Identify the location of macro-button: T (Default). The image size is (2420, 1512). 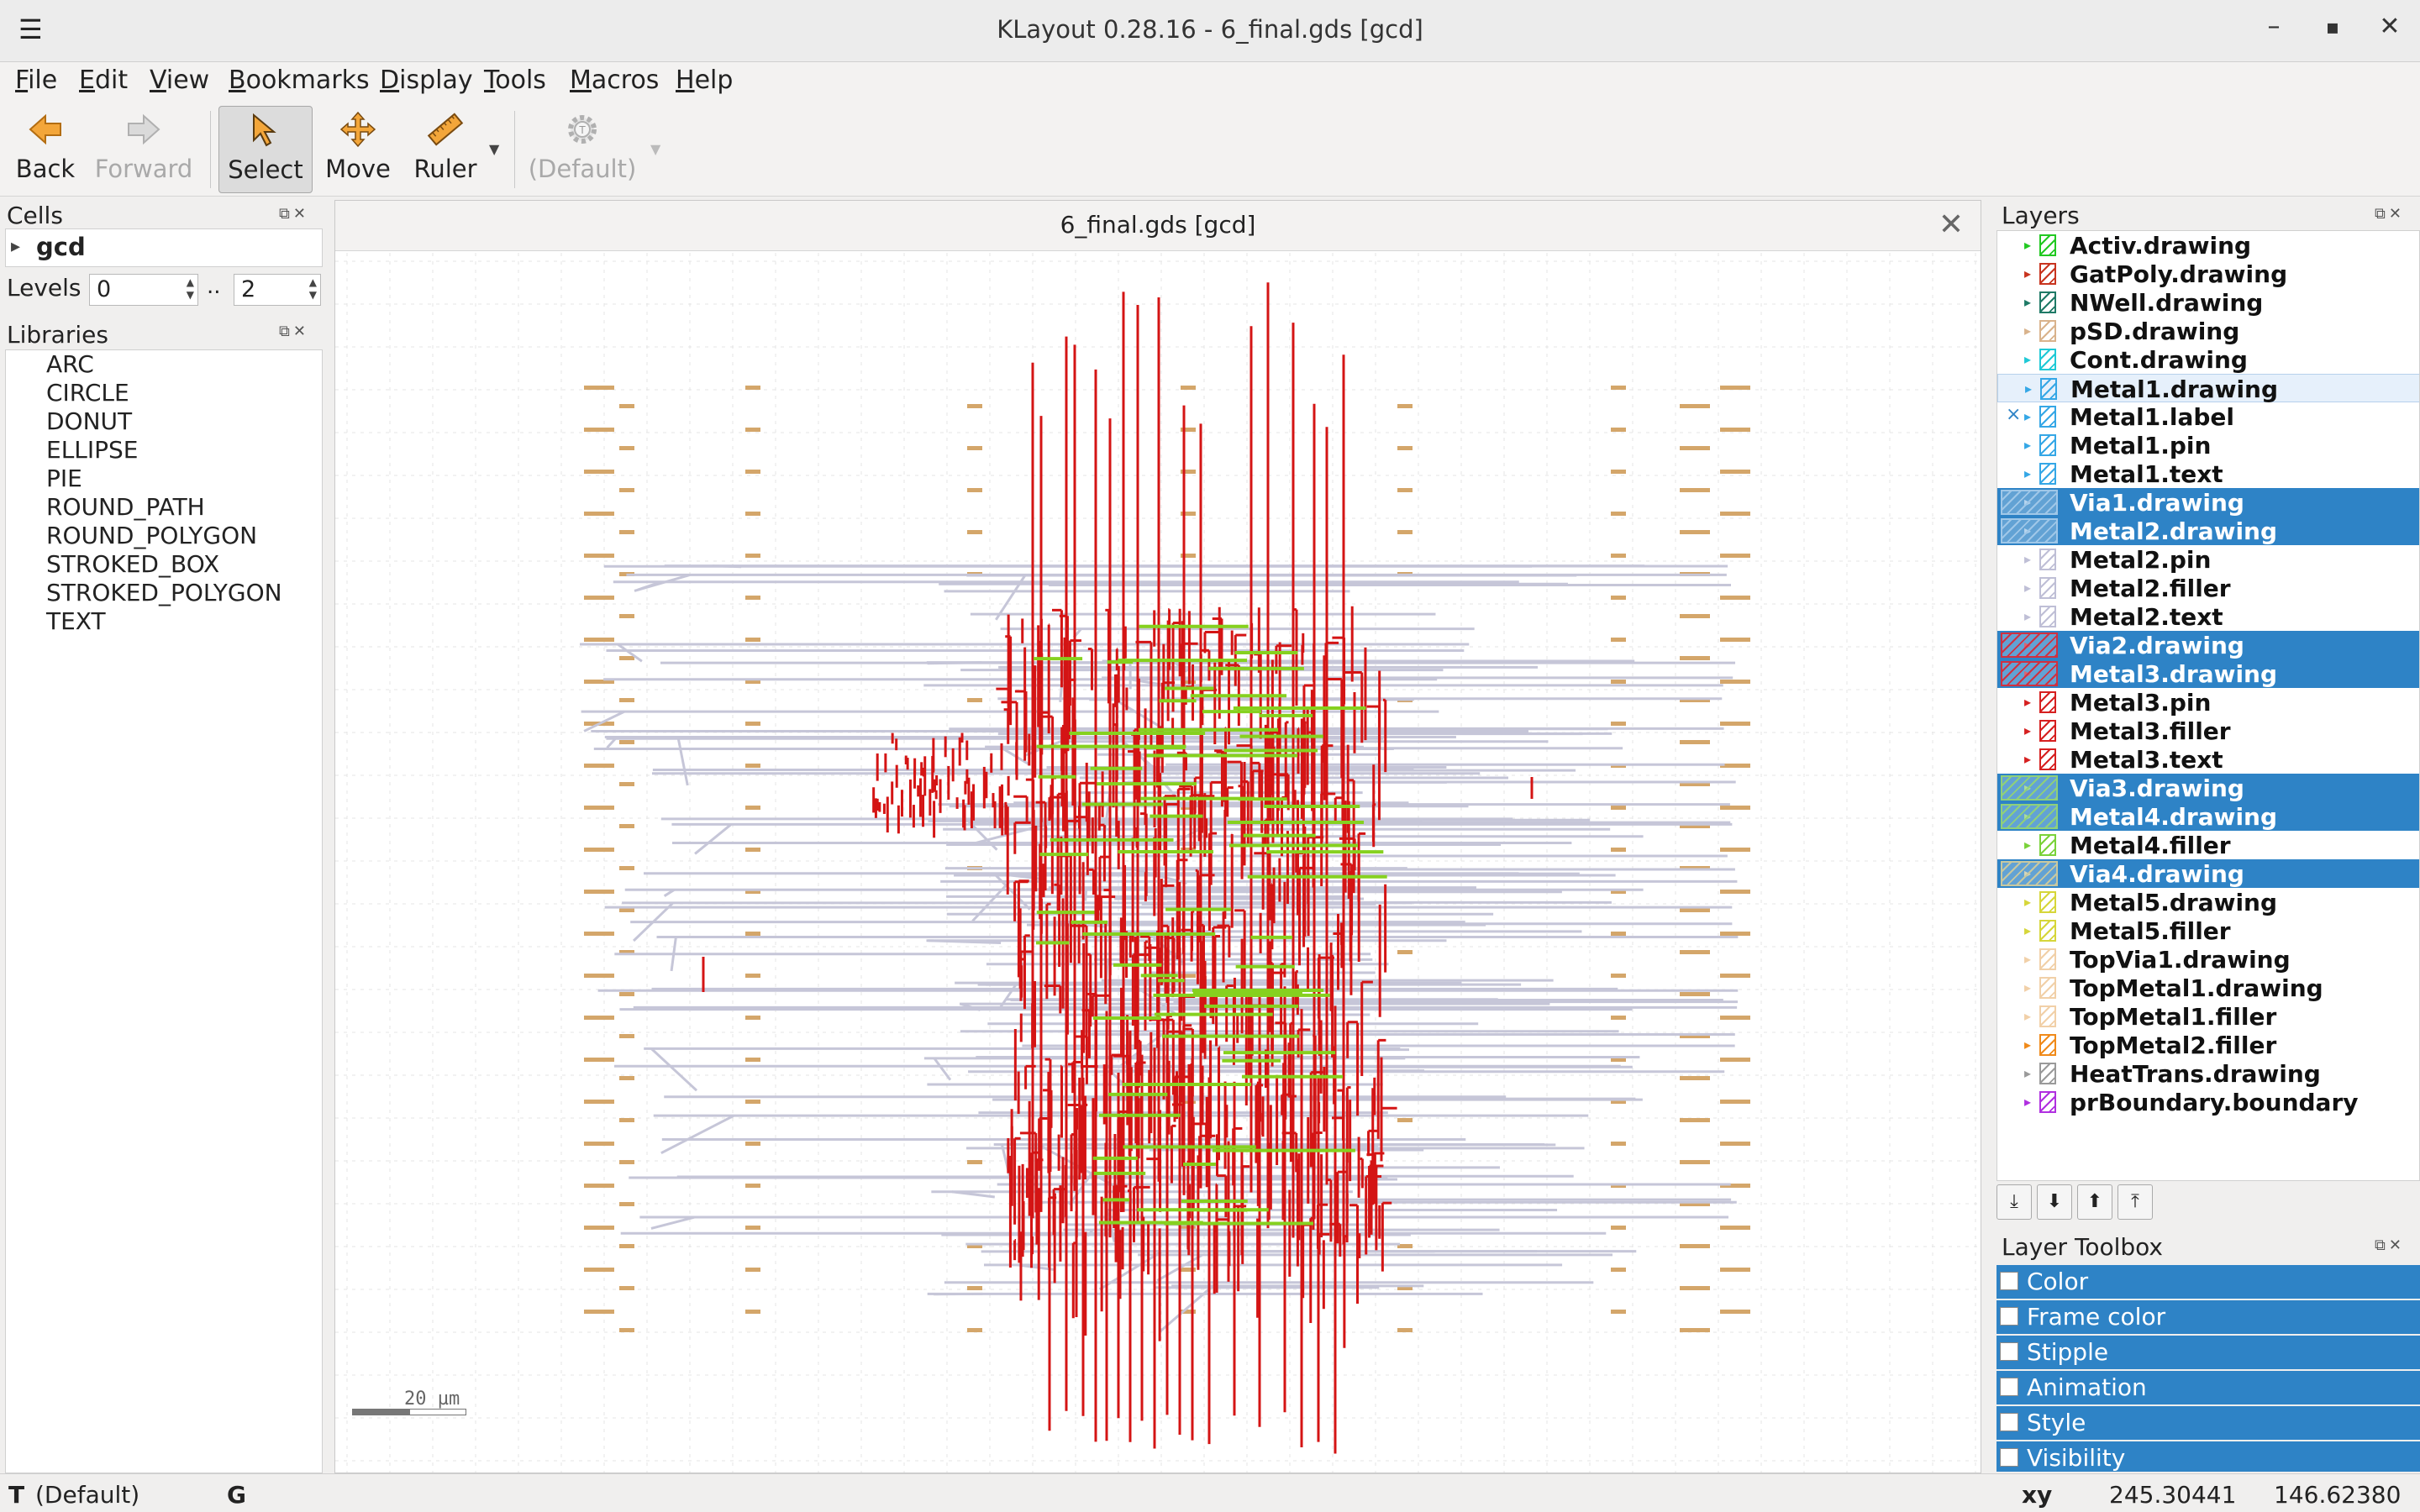
(582, 149).